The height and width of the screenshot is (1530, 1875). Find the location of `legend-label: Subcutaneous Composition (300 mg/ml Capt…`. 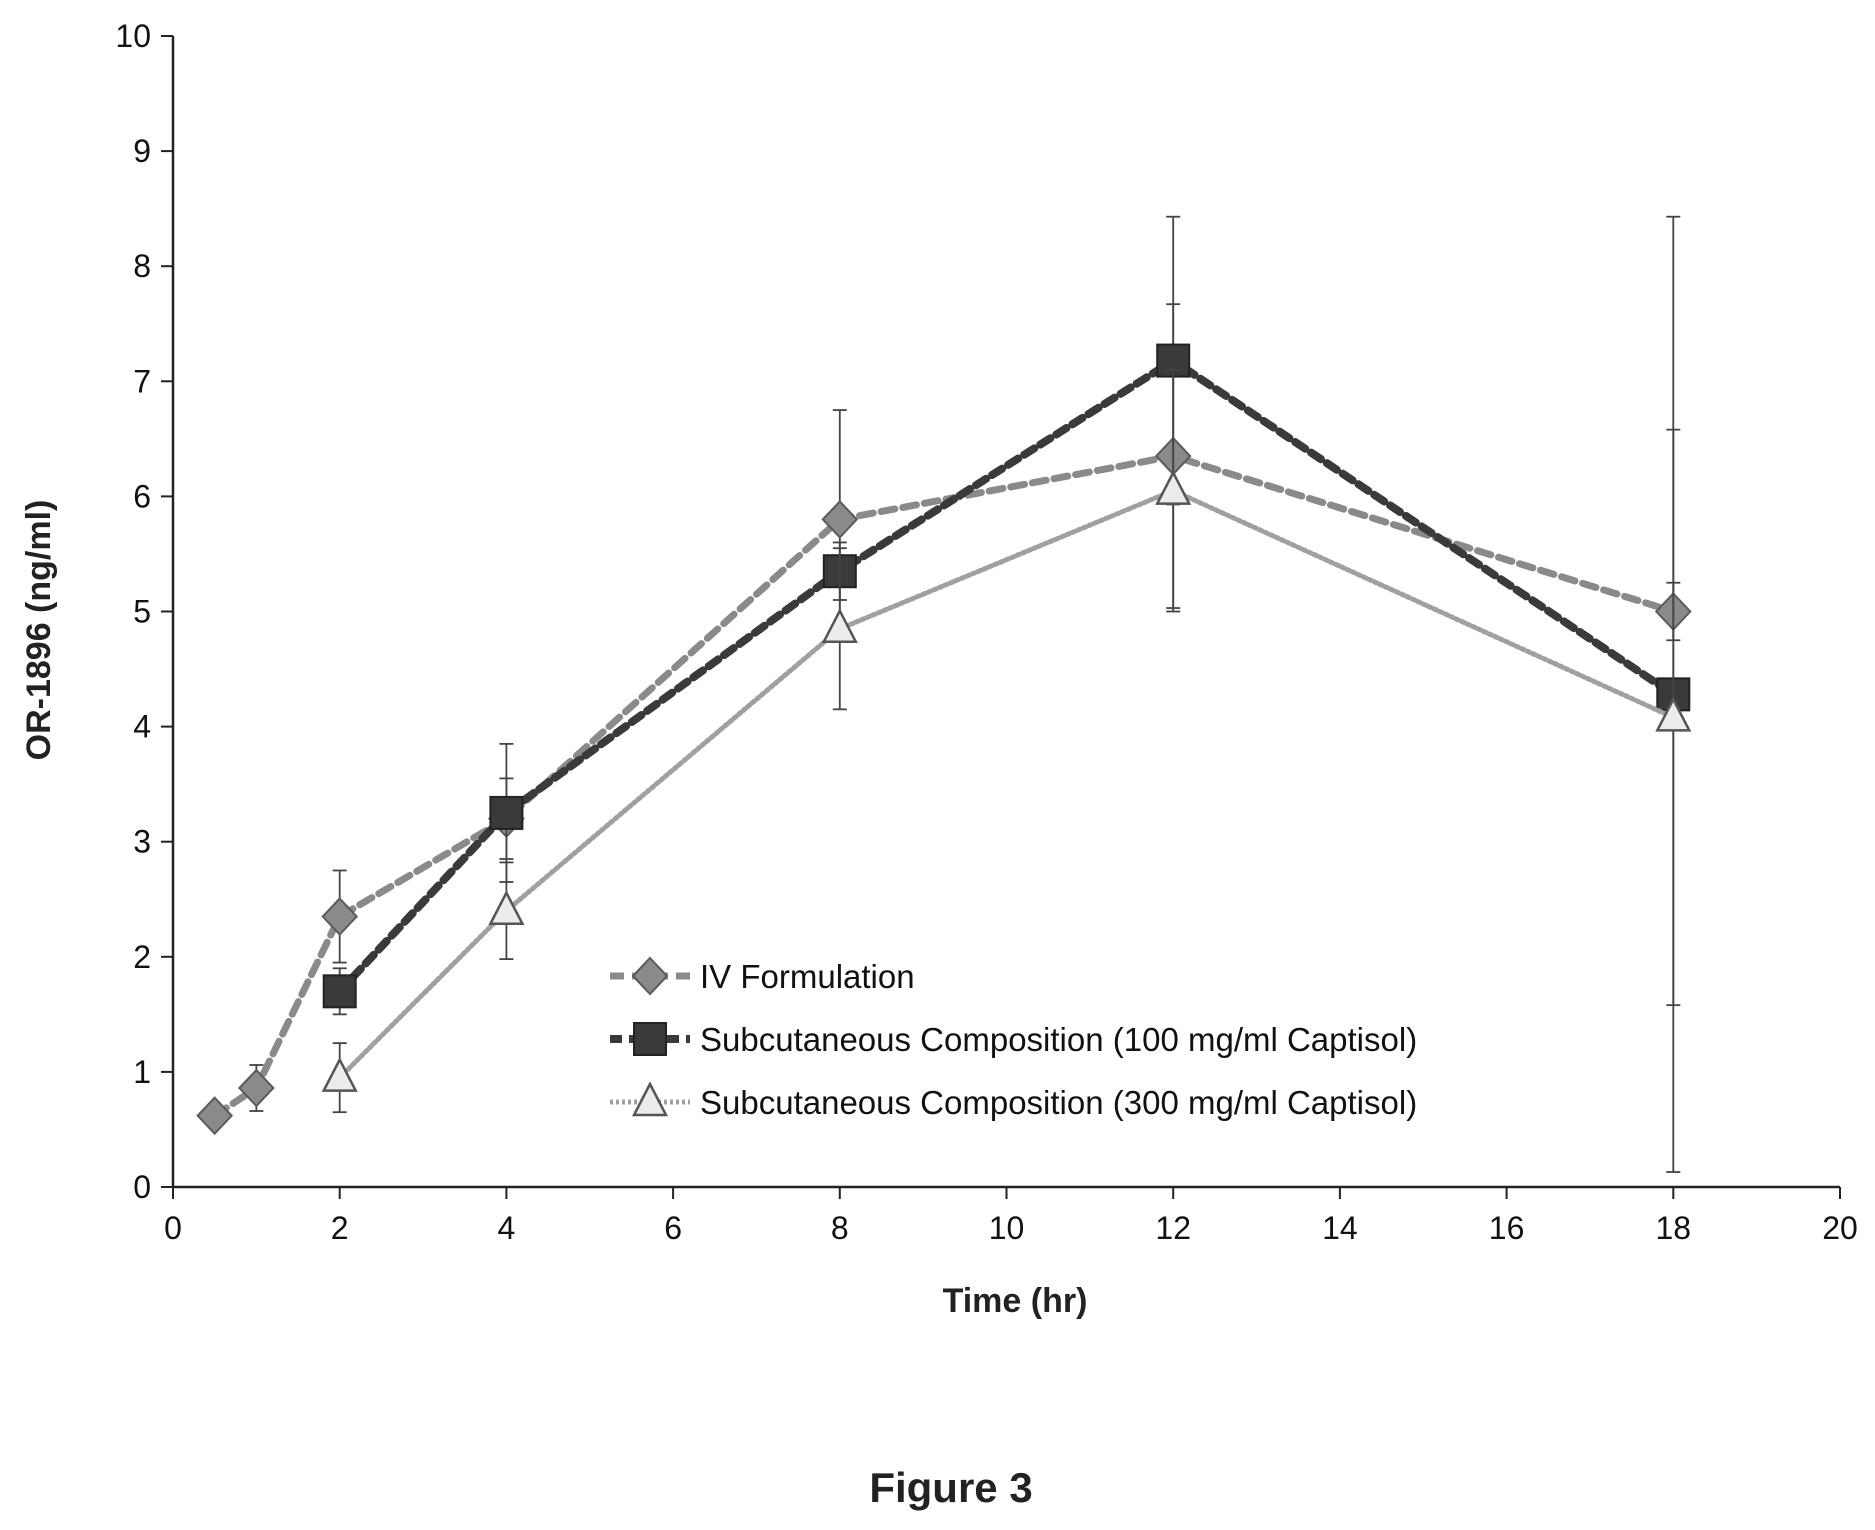

legend-label: Subcutaneous Composition (300 mg/ml Capt… is located at coordinates (1058, 1102).